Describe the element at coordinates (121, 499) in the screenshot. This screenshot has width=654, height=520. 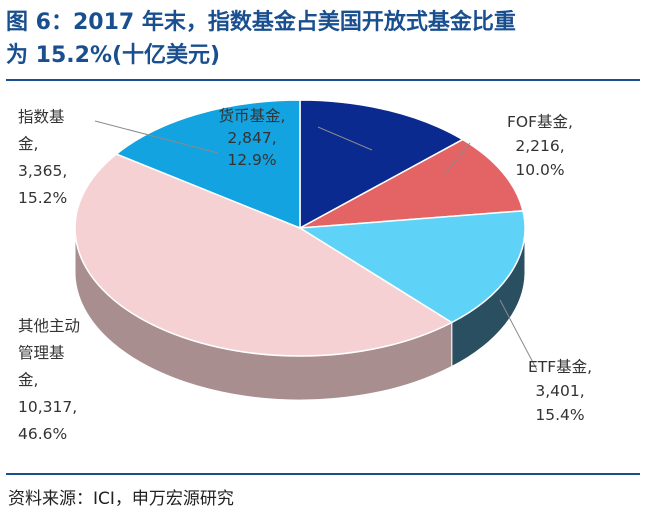
I see `source-note: 资料来源：ICI，申万宏源研究` at that location.